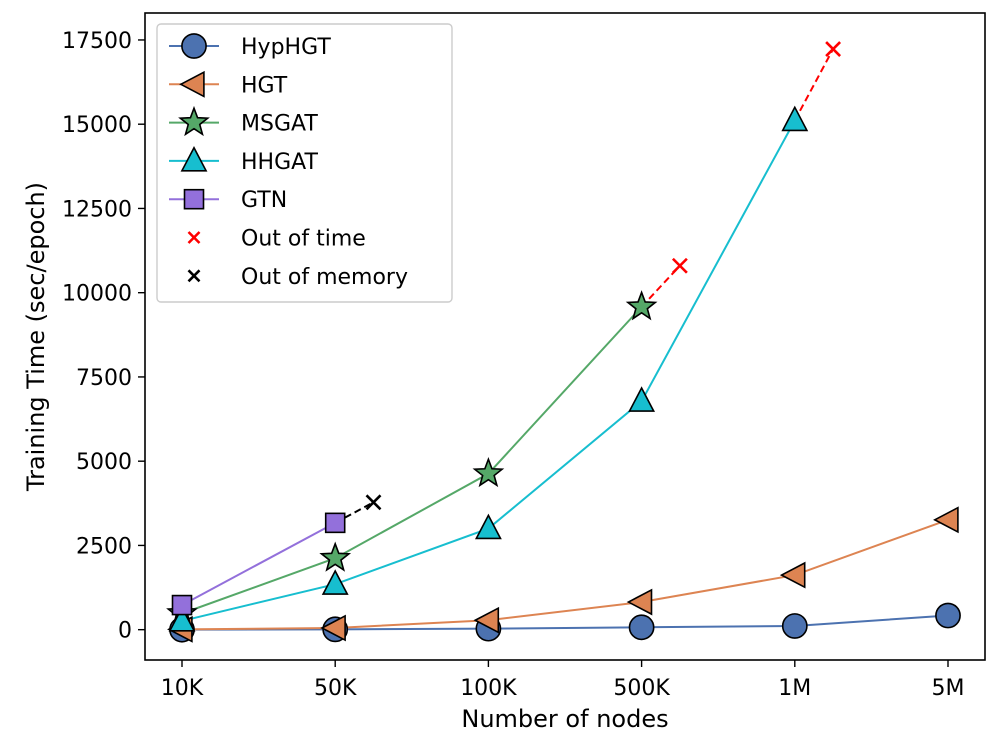 This screenshot has width=996, height=744. I want to click on failure-marker-msgat, so click(679, 265).